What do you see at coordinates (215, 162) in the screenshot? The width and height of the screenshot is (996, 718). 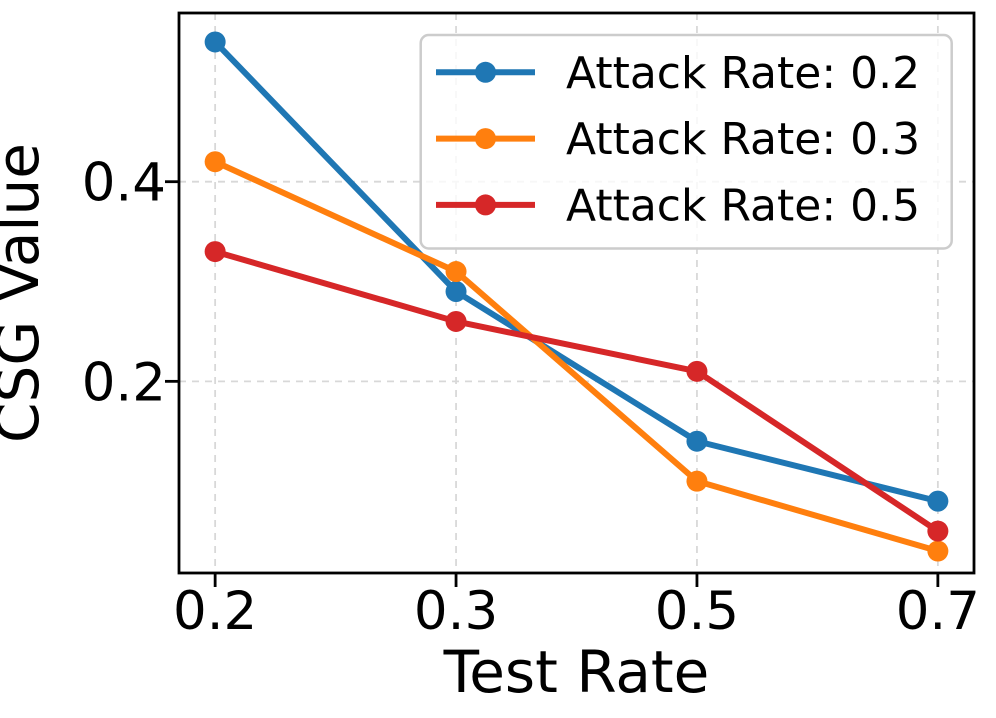 I see `data-point-attack-rate-0.3-x0.2` at bounding box center [215, 162].